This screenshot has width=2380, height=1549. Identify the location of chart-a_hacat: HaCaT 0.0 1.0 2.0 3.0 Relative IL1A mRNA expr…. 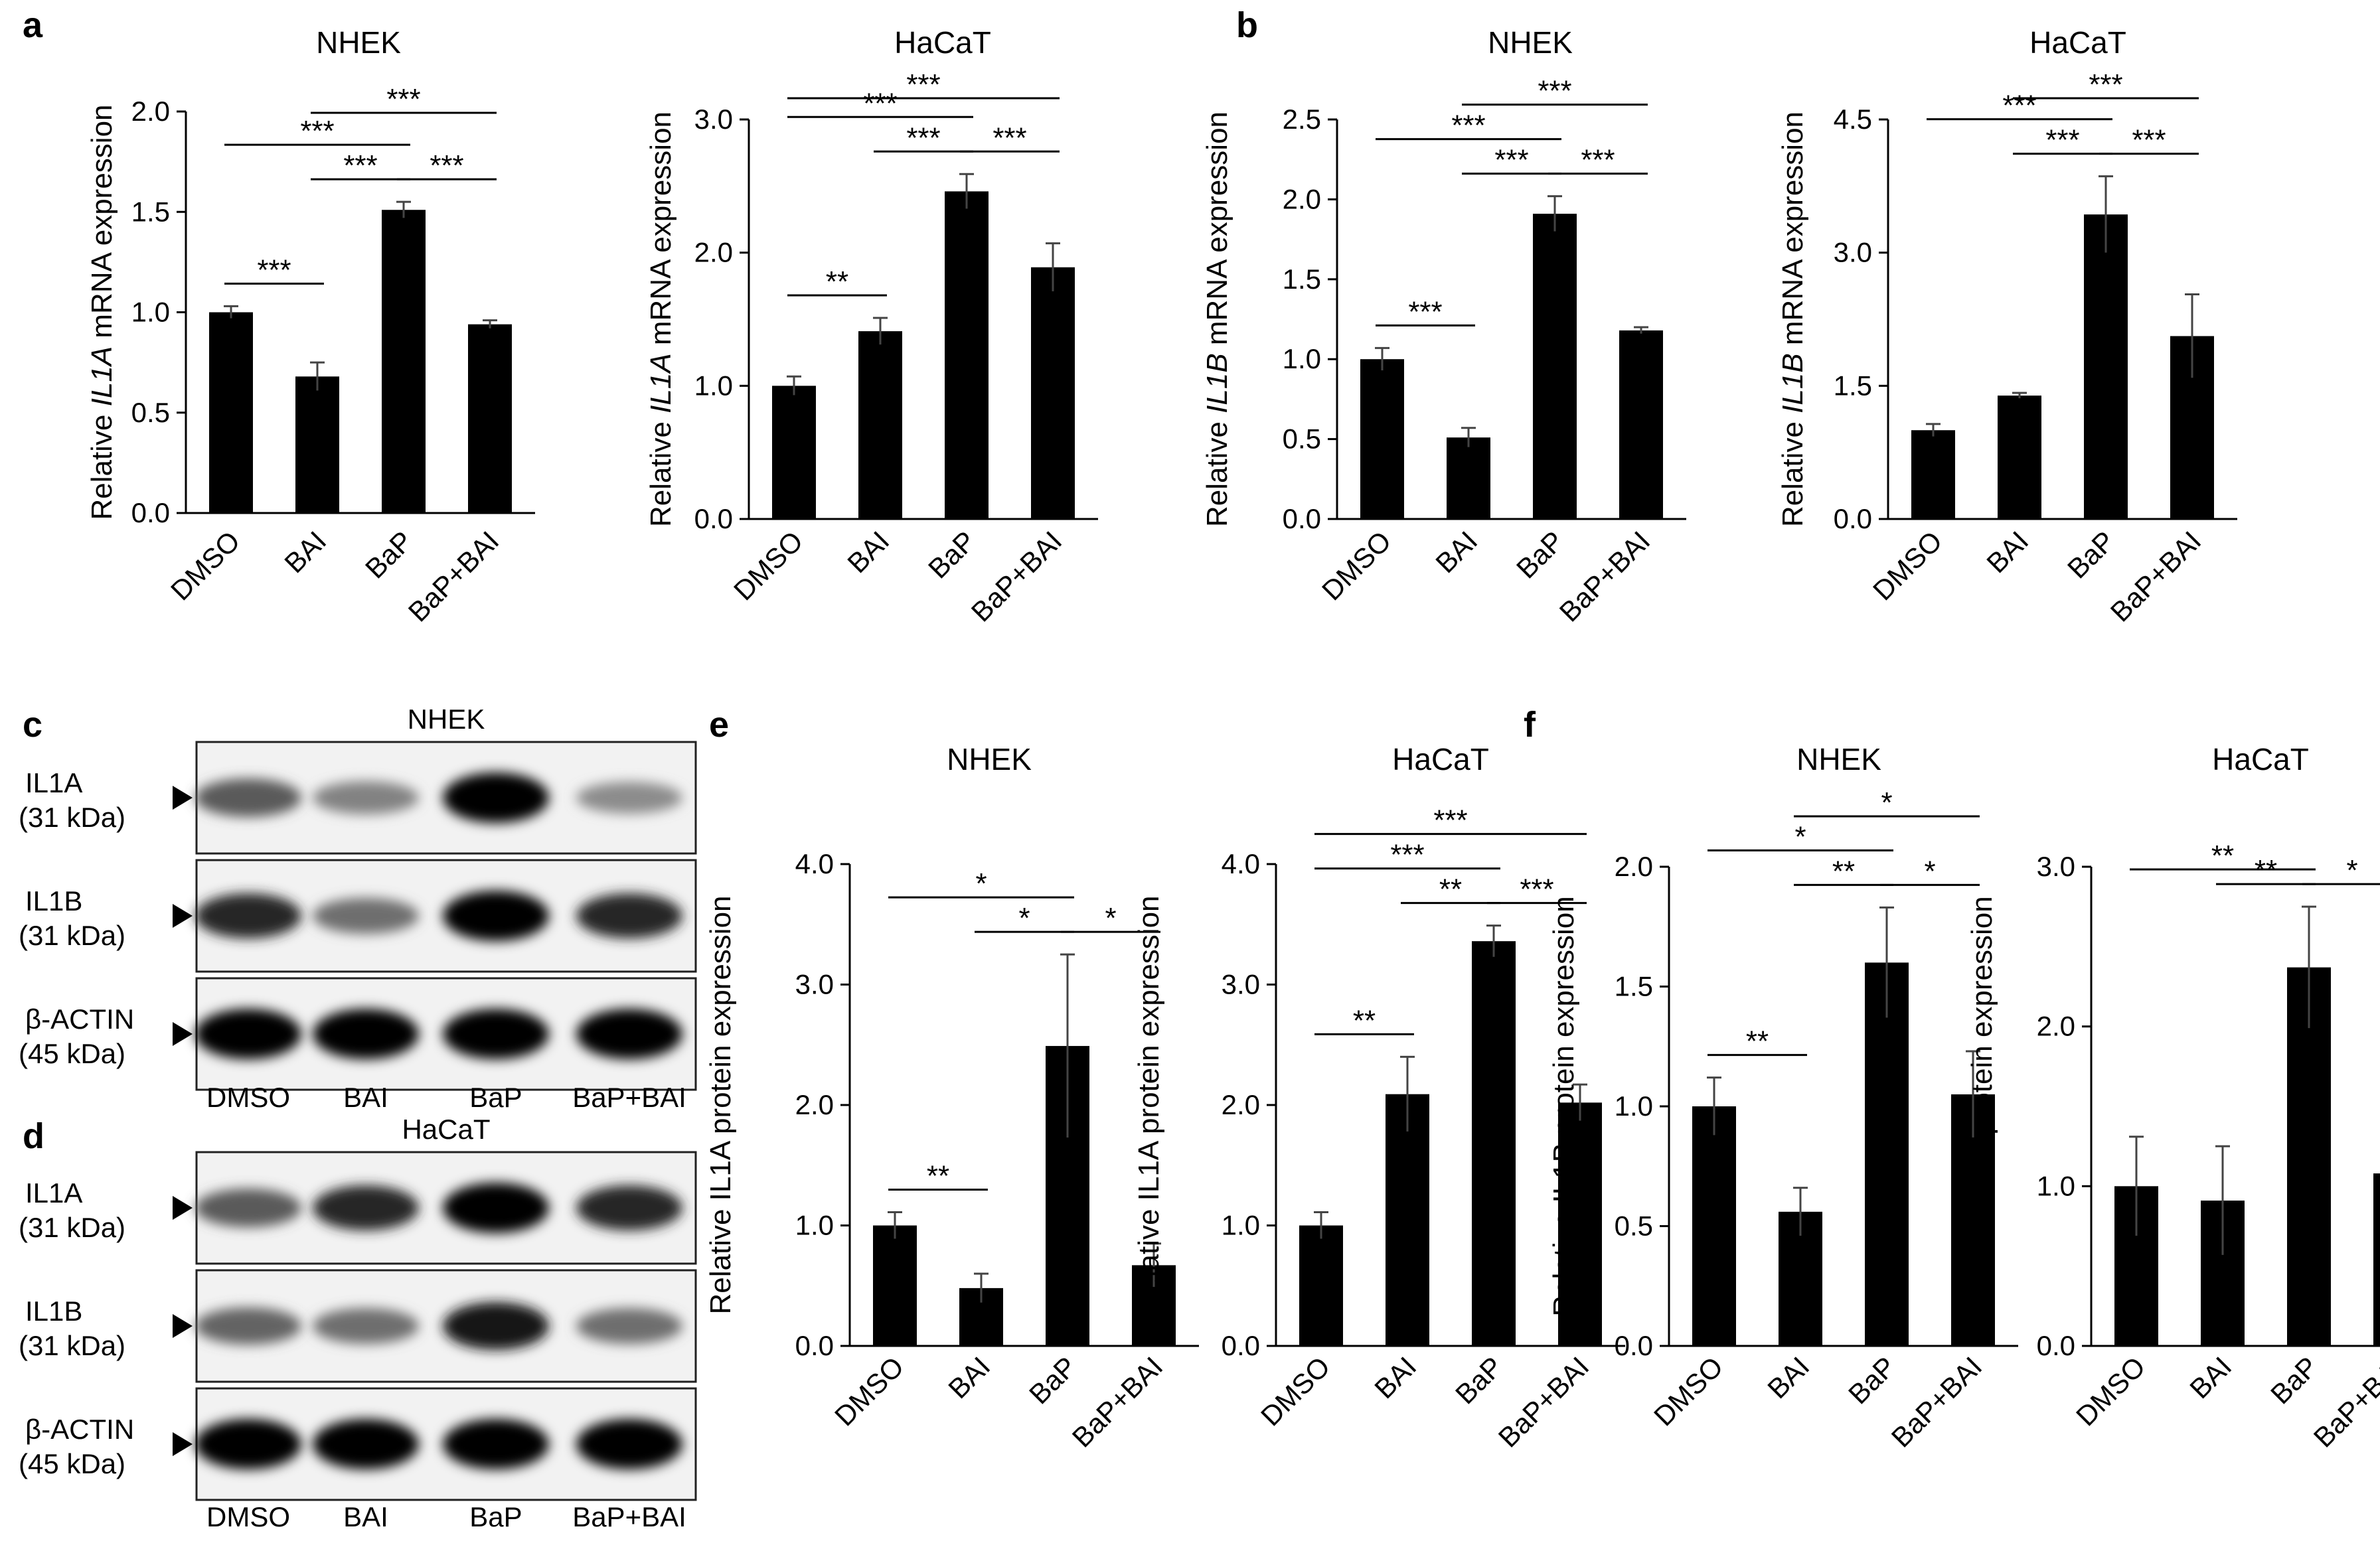
(871, 326).